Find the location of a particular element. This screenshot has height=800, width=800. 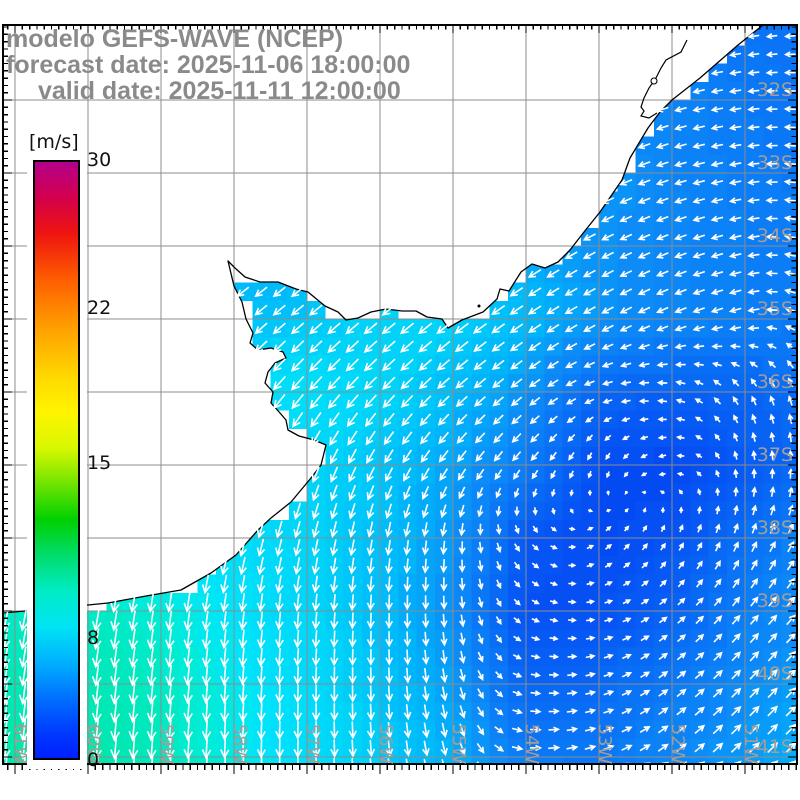

svg-text: 61W is located at coordinates (20, 744).